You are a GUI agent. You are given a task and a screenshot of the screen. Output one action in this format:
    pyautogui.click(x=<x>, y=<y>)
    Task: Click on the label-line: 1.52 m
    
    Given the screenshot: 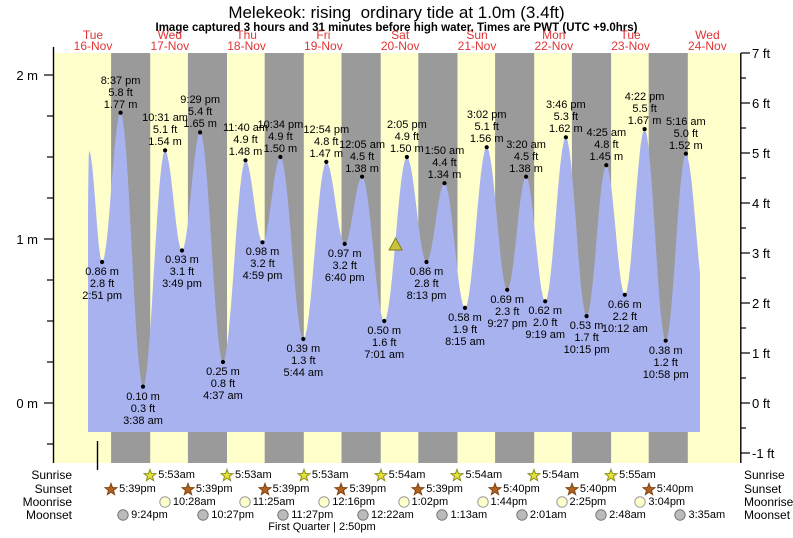 What is the action you would take?
    pyautogui.click(x=686, y=145)
    